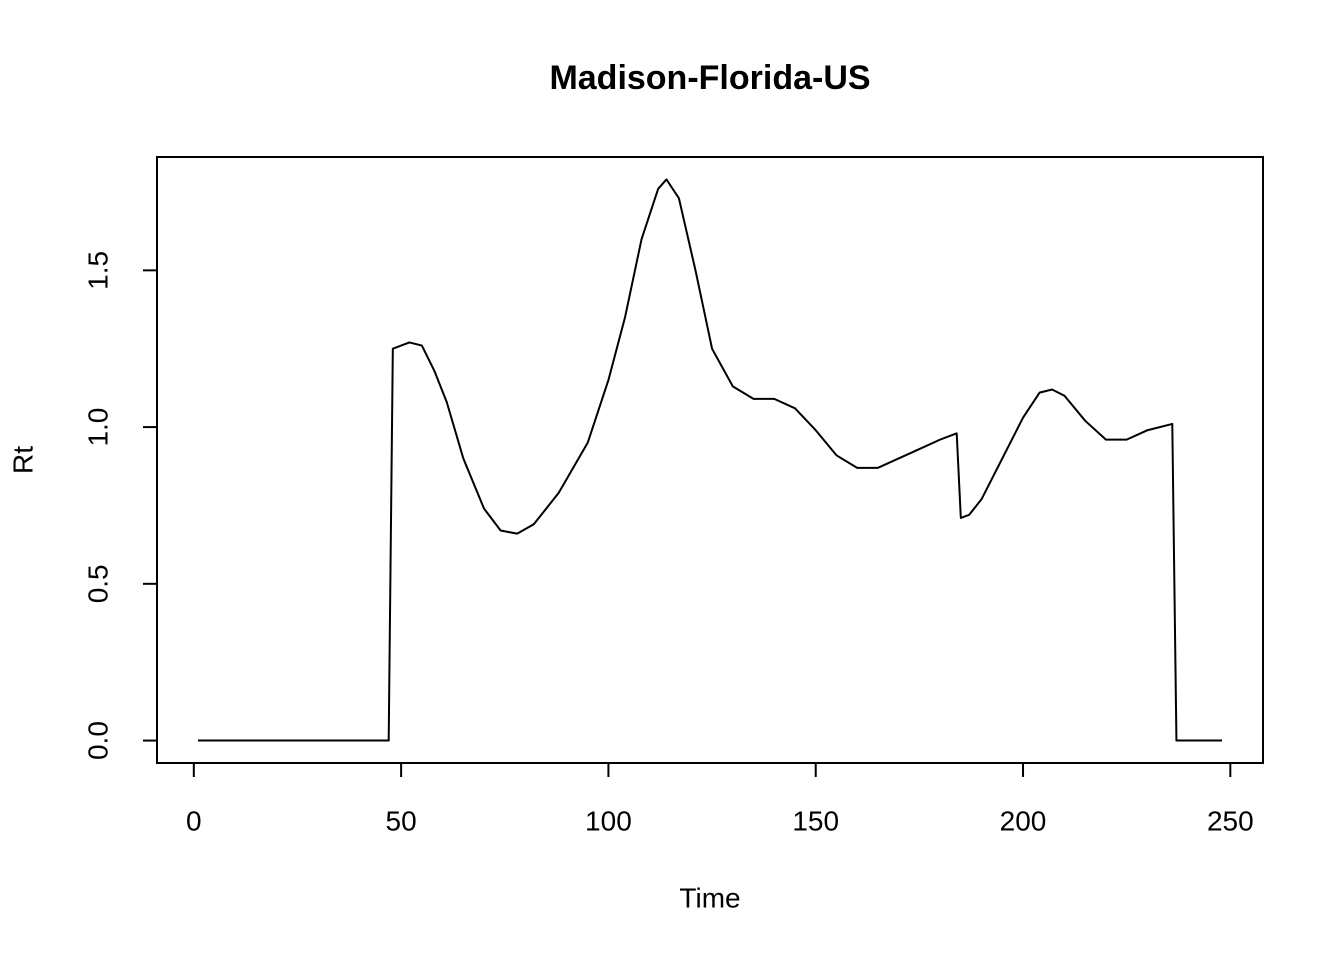 This screenshot has width=1344, height=960. Describe the element at coordinates (97, 740) in the screenshot. I see `y-tick-label: 0.0` at that location.